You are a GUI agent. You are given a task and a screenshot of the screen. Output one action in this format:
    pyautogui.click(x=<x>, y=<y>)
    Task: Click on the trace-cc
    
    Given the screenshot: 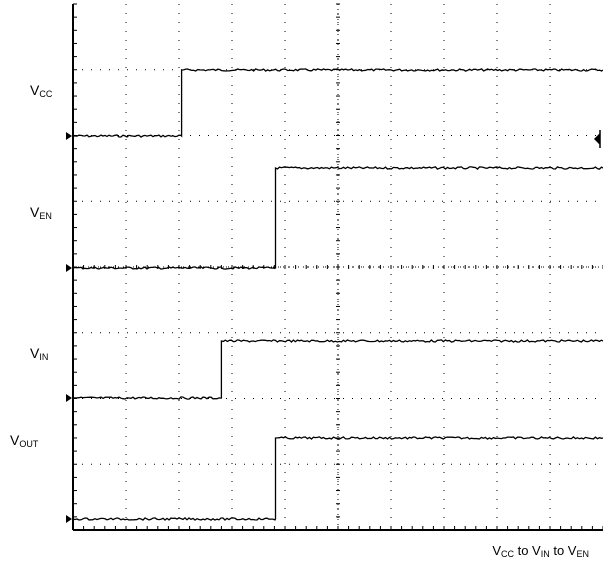 What is the action you would take?
    pyautogui.click(x=338, y=103)
    